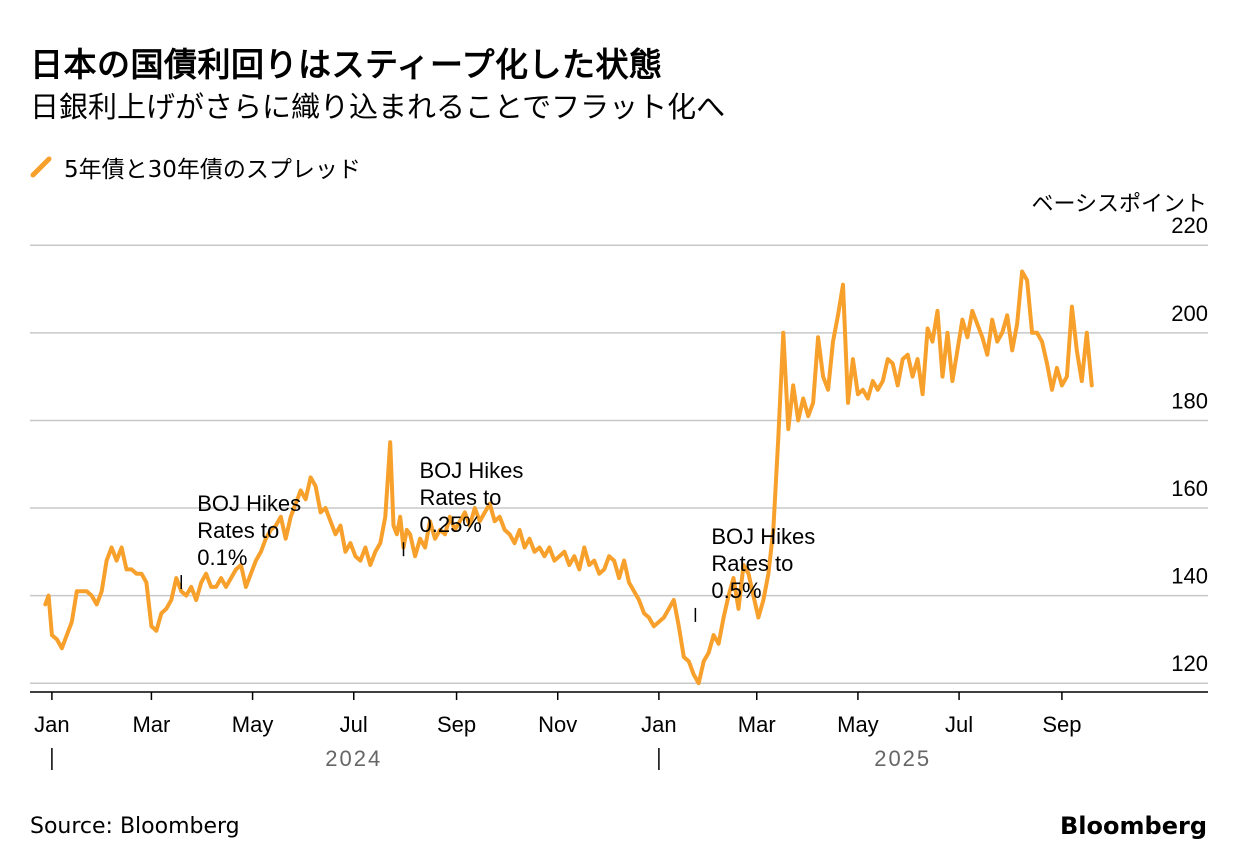  Describe the element at coordinates (346, 64) in the screenshot. I see `chart-title: 日本の国債利回りはスティープ化した状態` at that location.